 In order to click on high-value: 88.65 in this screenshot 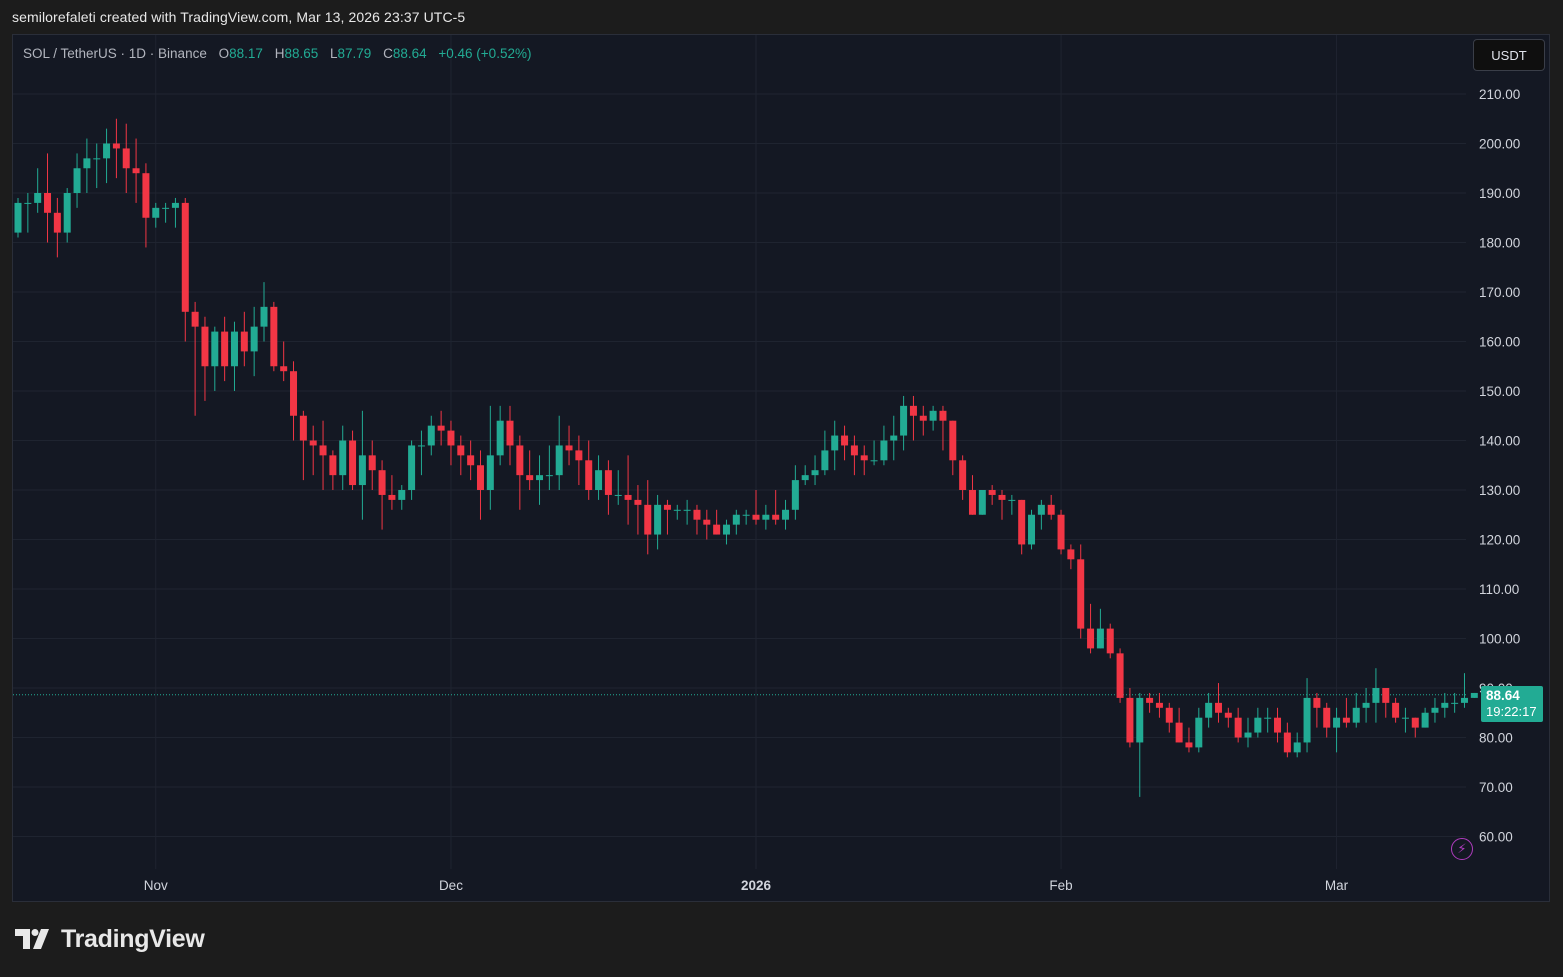, I will do `click(301, 53)`.